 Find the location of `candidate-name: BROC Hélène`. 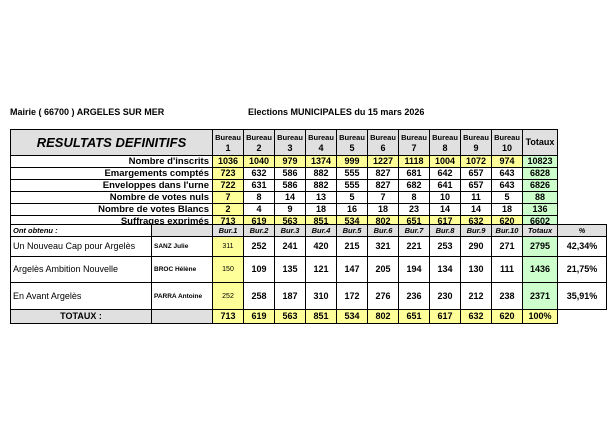

candidate-name: BROC Hélène is located at coordinates (182, 269).